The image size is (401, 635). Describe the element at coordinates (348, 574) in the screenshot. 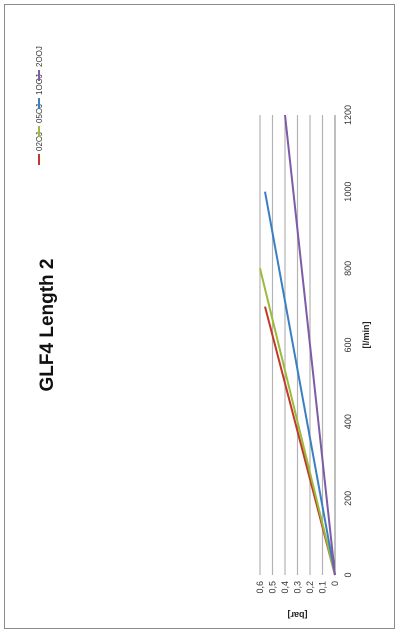

I see `x-tick-label: 0` at that location.